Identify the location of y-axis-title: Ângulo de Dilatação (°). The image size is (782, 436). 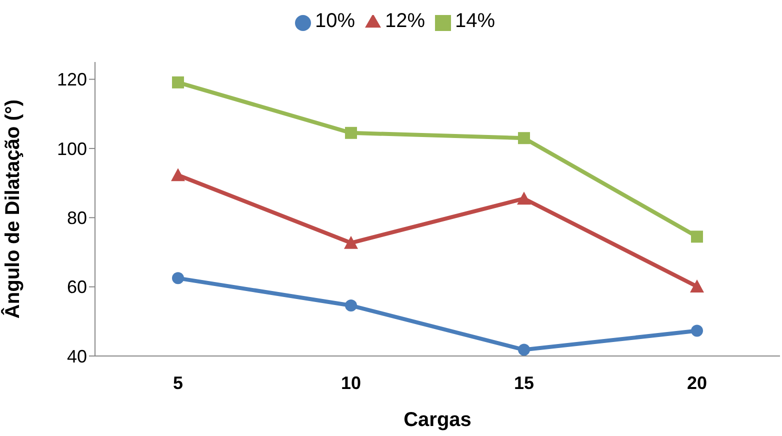
(12, 209).